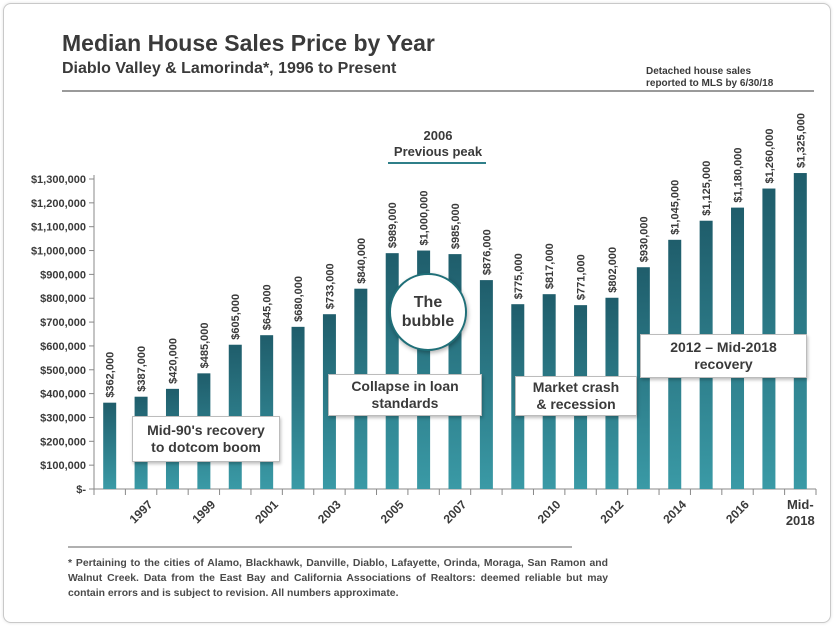 Image resolution: width=835 pixels, height=626 pixels. I want to click on data-label: $1,260,000, so click(770, 155).